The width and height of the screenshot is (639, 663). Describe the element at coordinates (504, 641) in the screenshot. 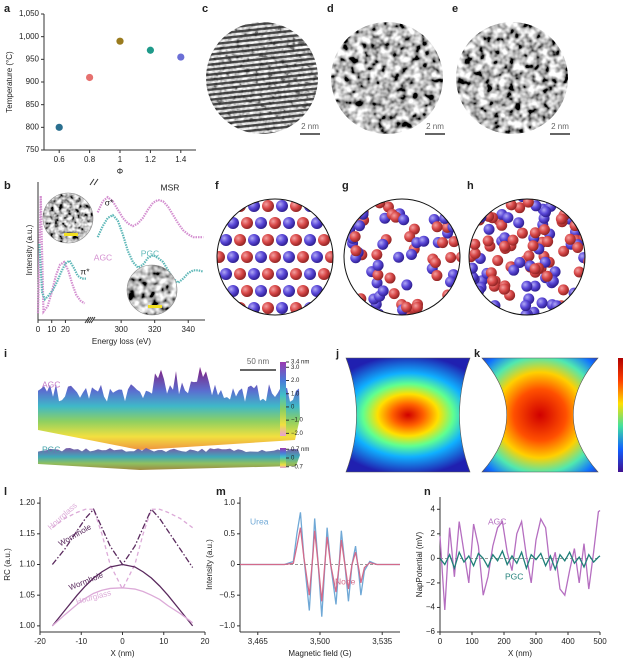

I see `x-tick-label: 200` at that location.